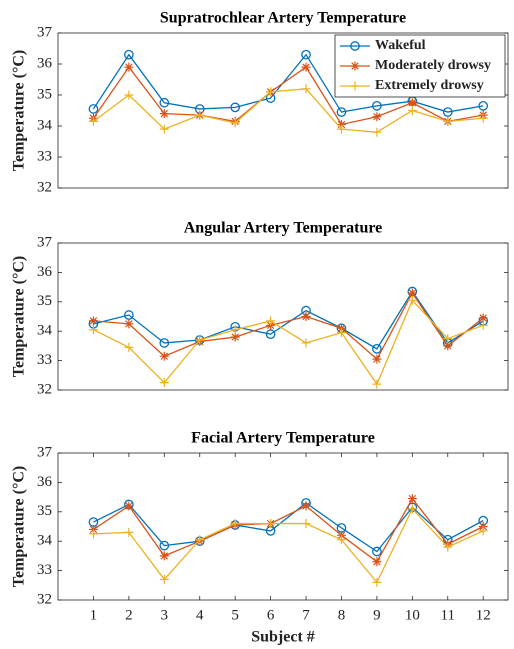 The width and height of the screenshot is (514, 649). I want to click on x-tick-label: 9, so click(377, 615).